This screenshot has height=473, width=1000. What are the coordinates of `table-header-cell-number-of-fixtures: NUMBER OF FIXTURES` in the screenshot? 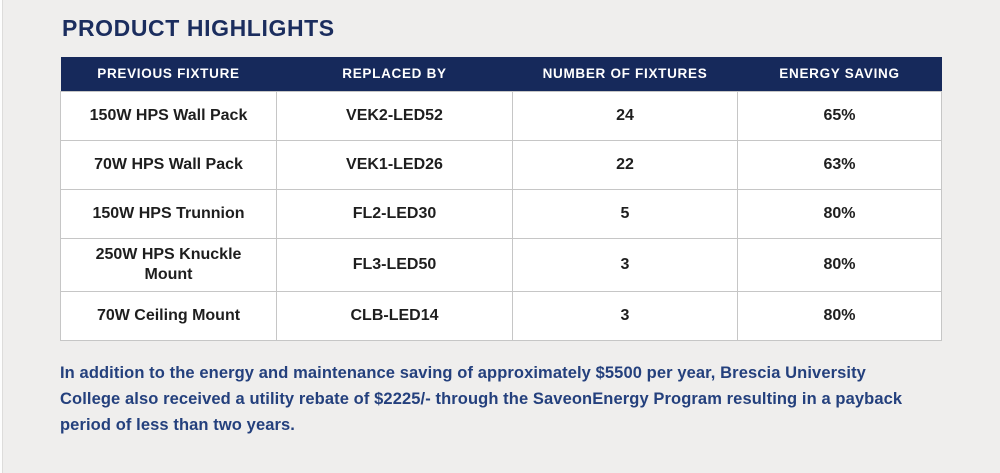 It's located at (625, 74).